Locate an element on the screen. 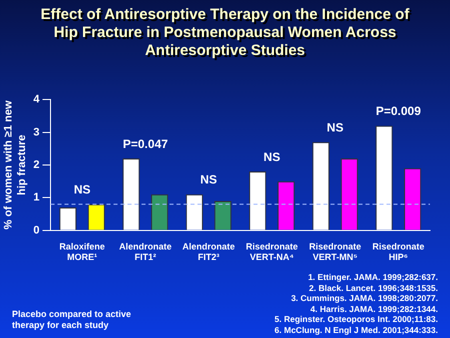 This screenshot has height=338, width=450. text: 6. McClung. N Engl J Med. 2001;344:333. is located at coordinates (356, 329).